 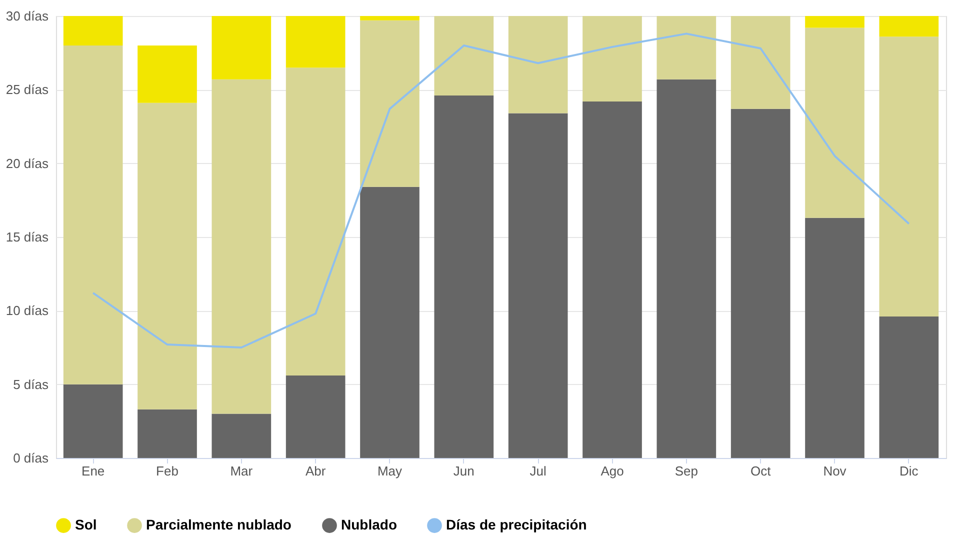 I want to click on x-tick-label: Jun, so click(x=463, y=471).